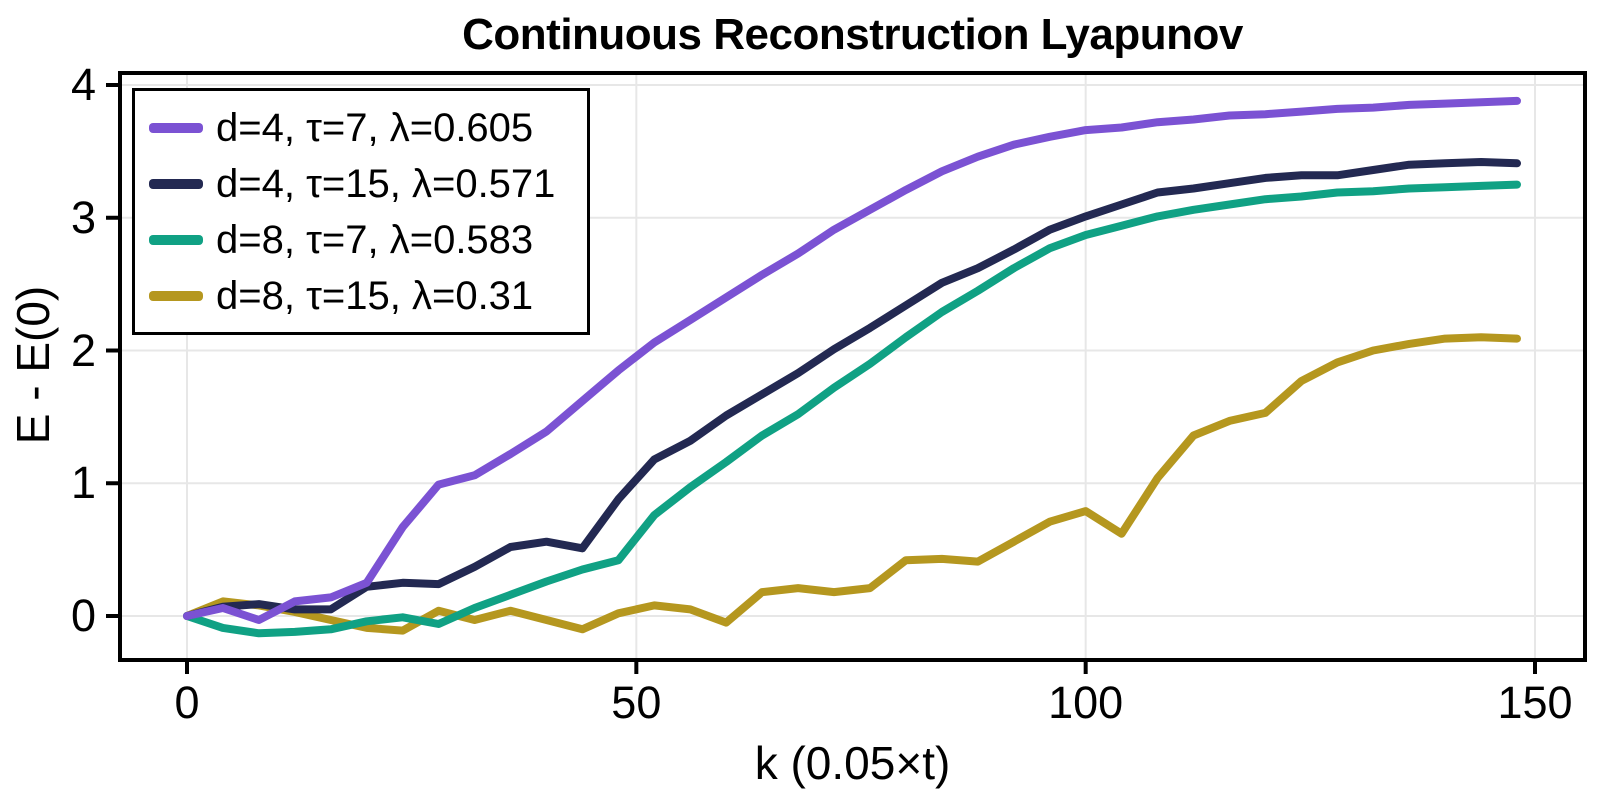 The height and width of the screenshot is (800, 1600). What do you see at coordinates (636, 702) in the screenshot?
I see `x-tick-label: 50` at bounding box center [636, 702].